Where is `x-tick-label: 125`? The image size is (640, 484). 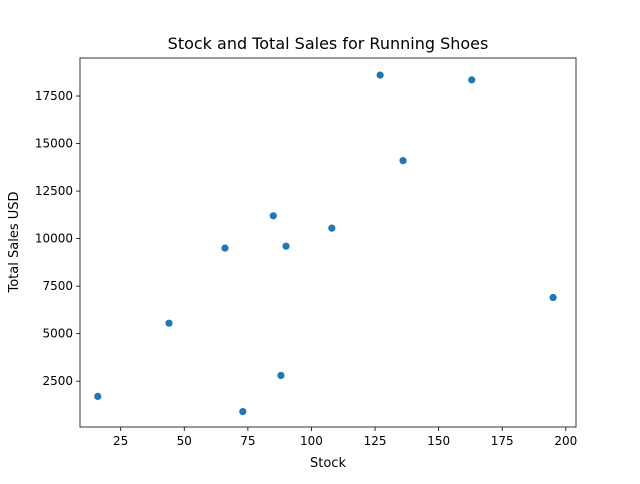
x-tick-label: 125 is located at coordinates (375, 441).